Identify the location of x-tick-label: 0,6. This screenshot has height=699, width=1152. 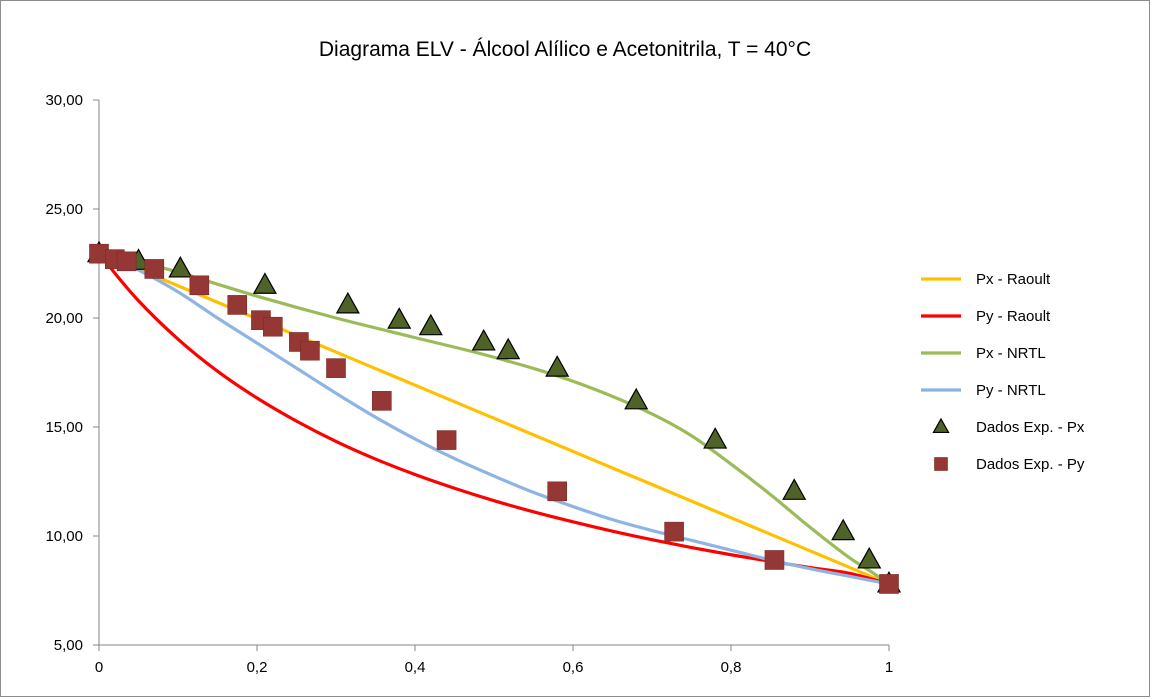
(573, 667).